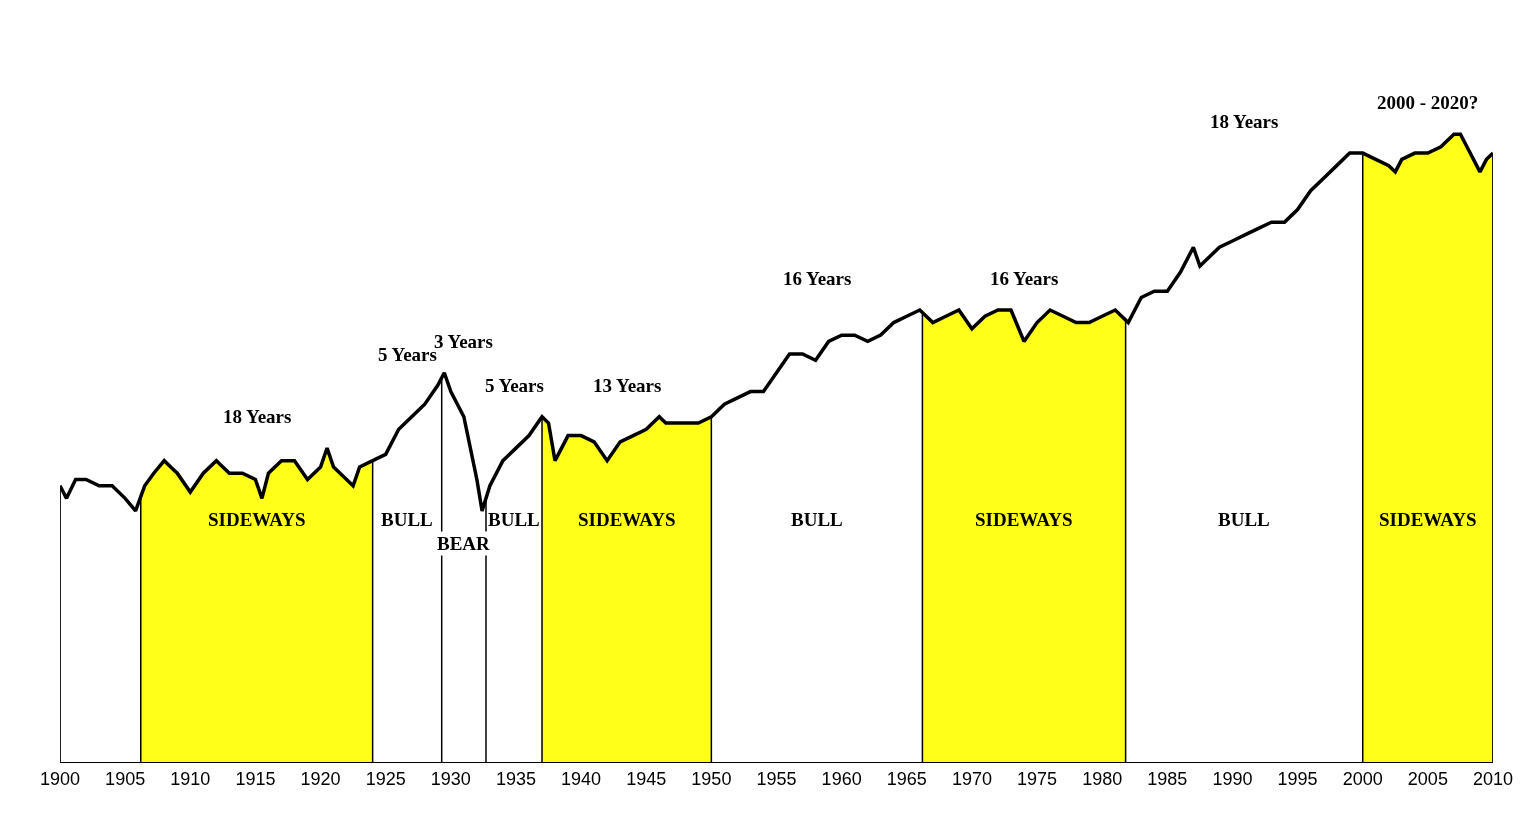  Describe the element at coordinates (1037, 778) in the screenshot. I see `x-tick-label: 1975` at that location.